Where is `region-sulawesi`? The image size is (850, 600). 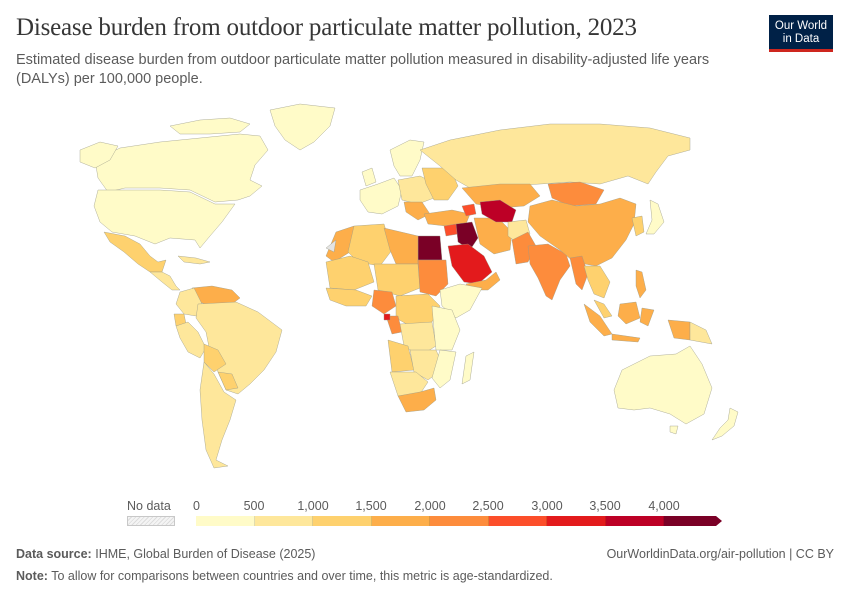 region-sulawesi is located at coordinates (647, 317).